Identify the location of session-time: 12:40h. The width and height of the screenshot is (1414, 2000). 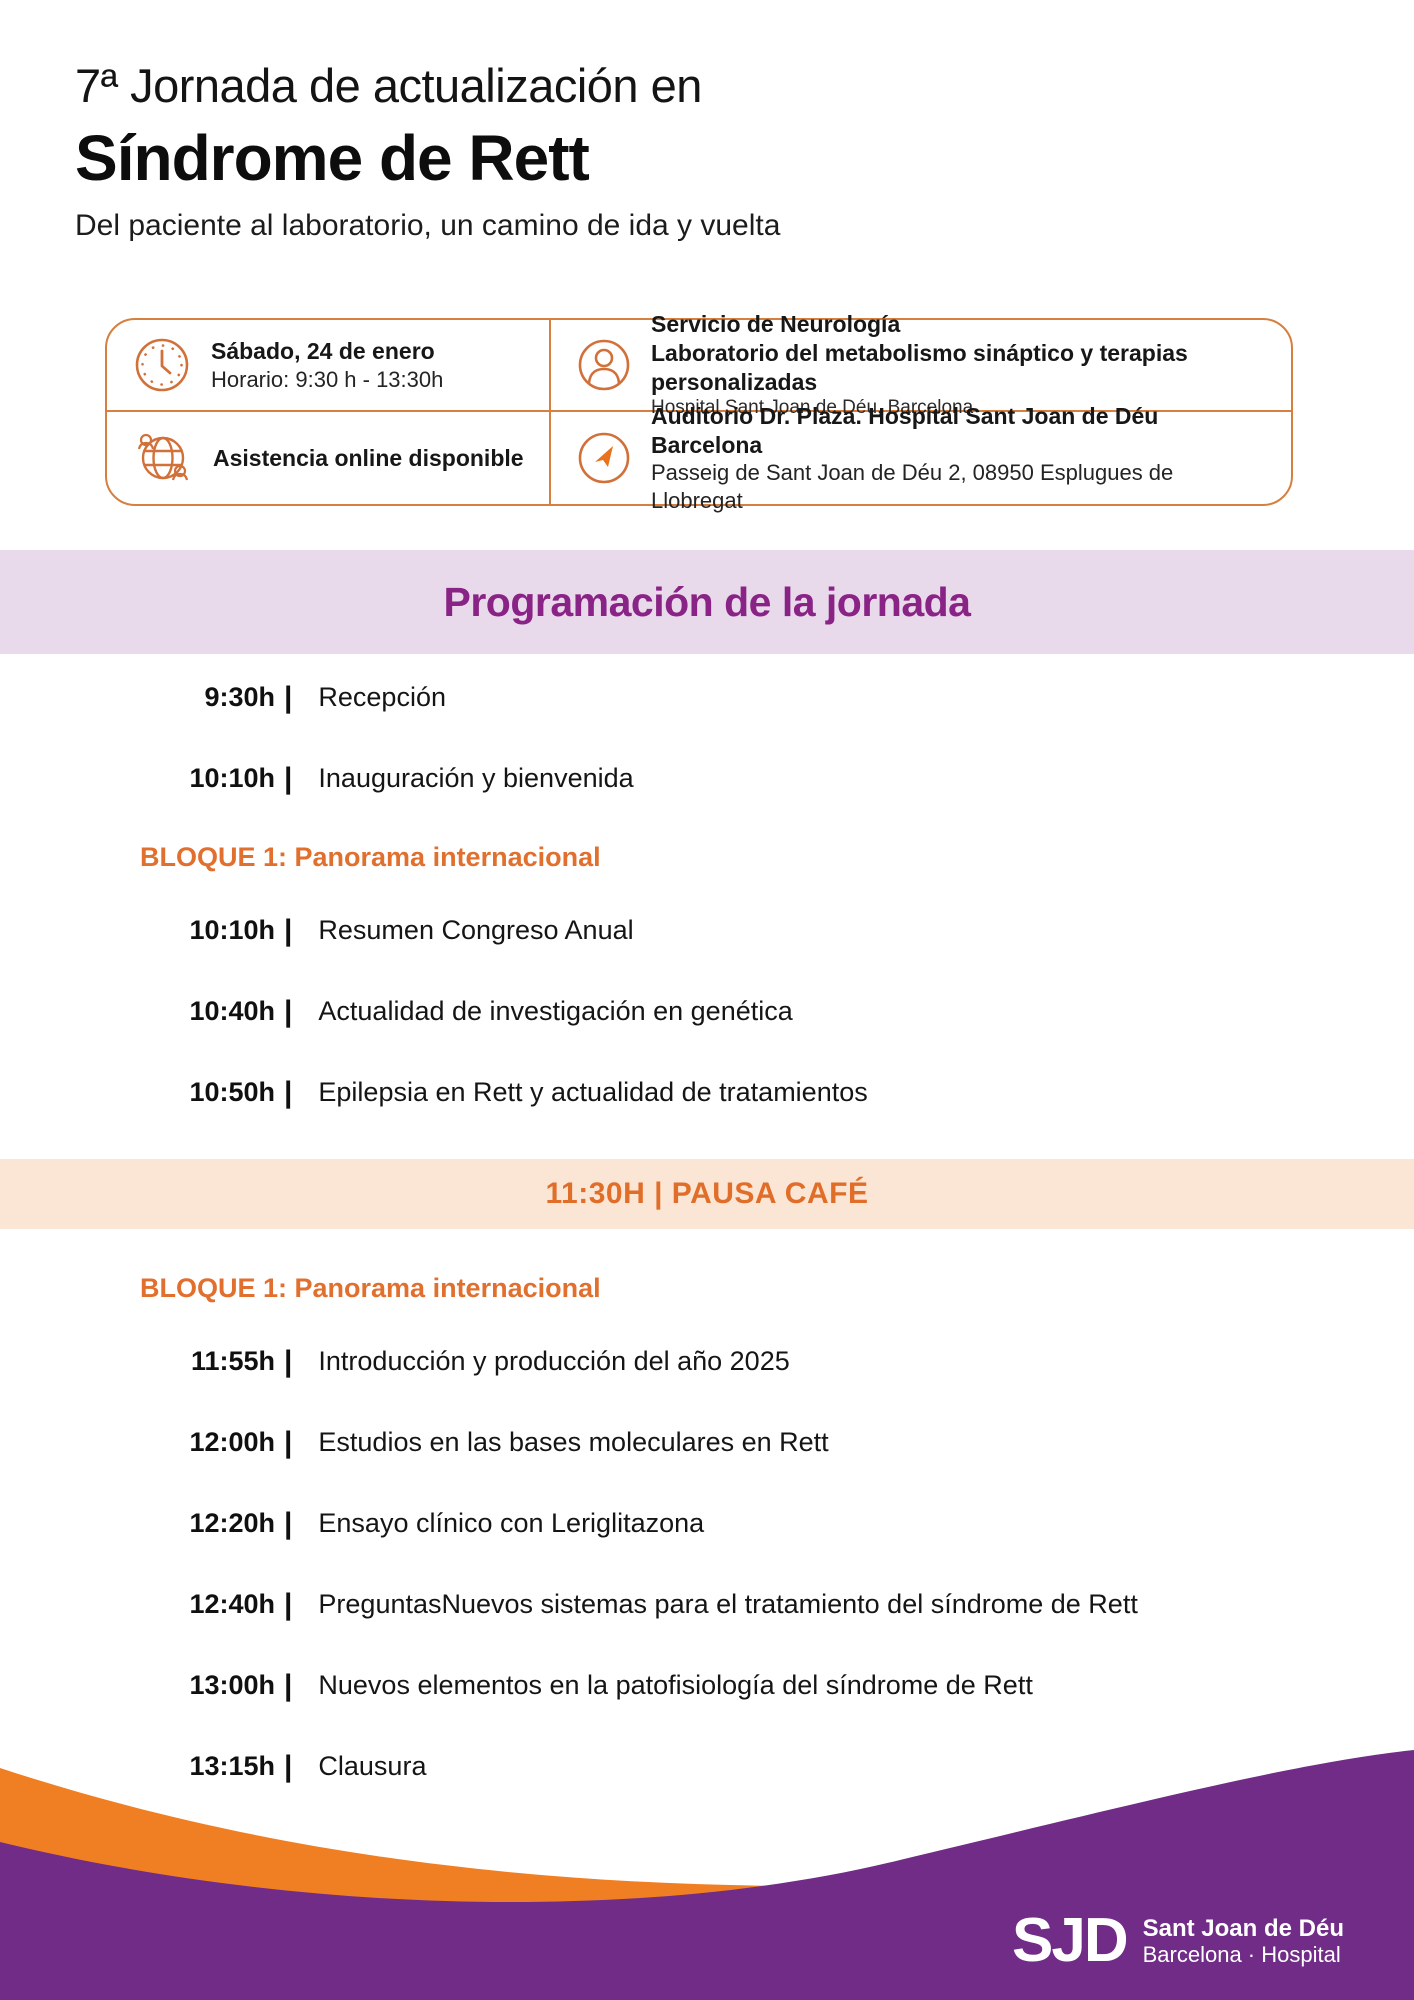
(232, 1604).